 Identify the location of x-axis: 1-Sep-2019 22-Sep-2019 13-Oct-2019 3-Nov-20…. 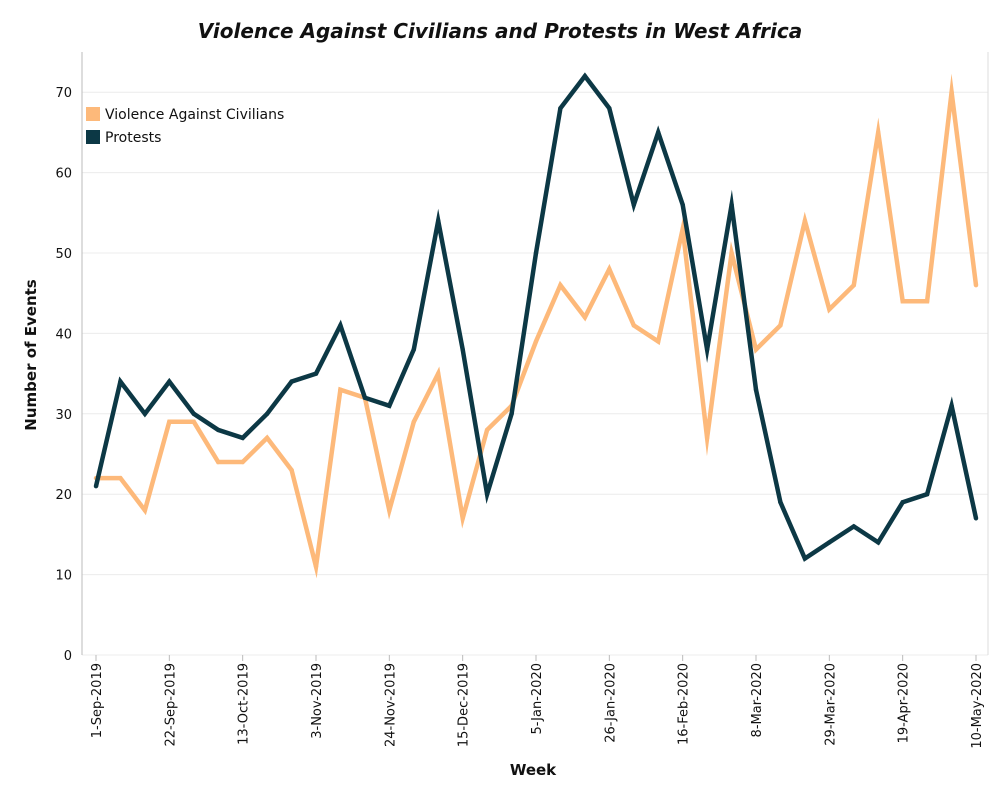
(537, 702).